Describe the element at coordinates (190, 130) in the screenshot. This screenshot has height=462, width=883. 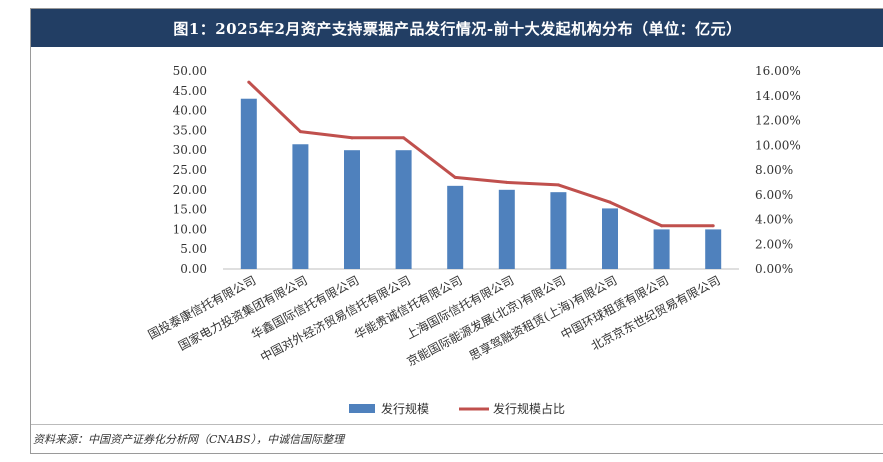
I see `y-left-tick-label: 35.00` at that location.